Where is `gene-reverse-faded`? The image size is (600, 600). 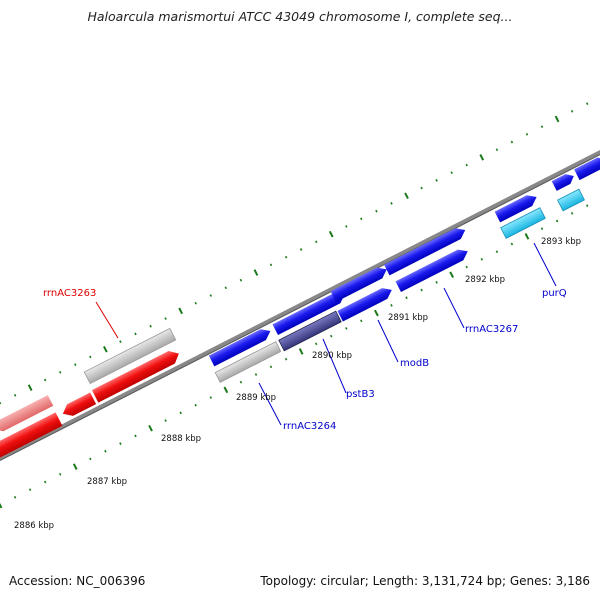
gene-reverse-faded is located at coordinates (27, 415).